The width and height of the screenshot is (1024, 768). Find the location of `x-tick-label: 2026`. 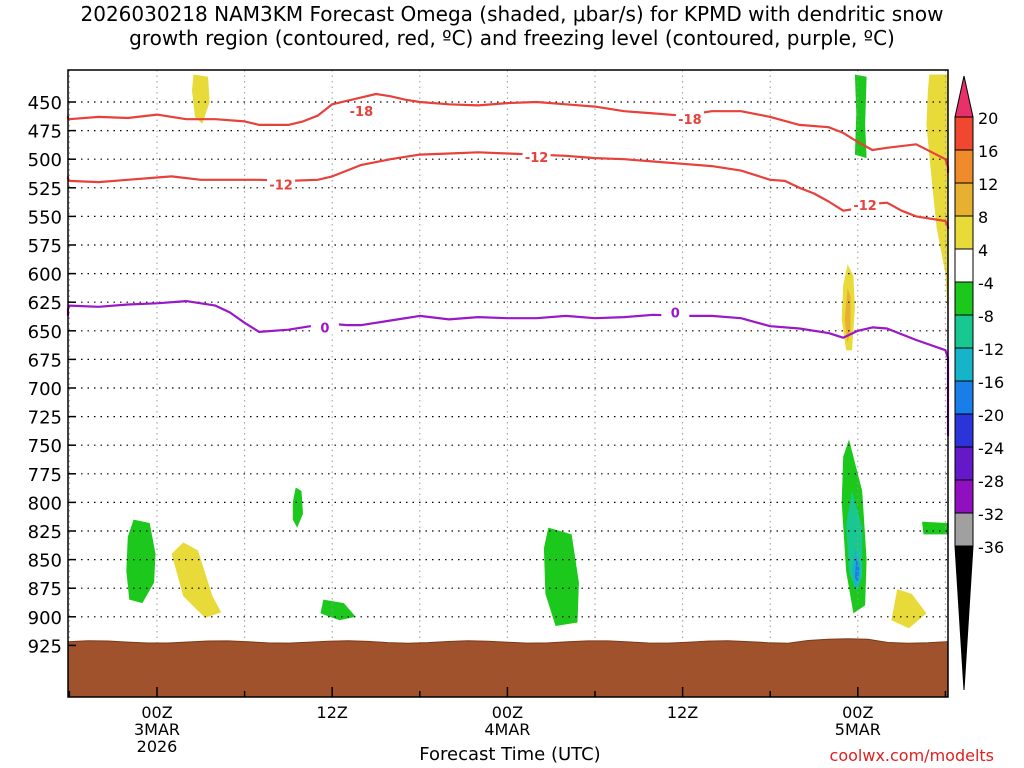

x-tick-label: 2026 is located at coordinates (157, 746).